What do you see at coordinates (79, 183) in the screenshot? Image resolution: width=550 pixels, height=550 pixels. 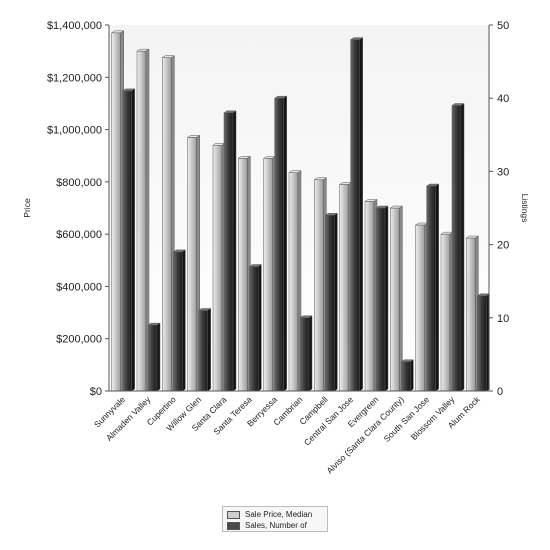 I see `y-tick-label: $800,000` at bounding box center [79, 183].